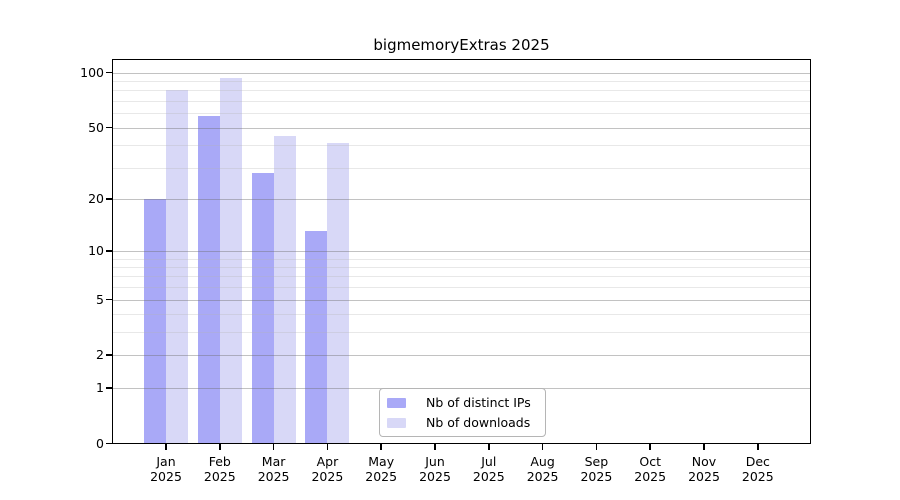 The image size is (900, 500). I want to click on y-tick-label-5: 5, so click(100, 299).